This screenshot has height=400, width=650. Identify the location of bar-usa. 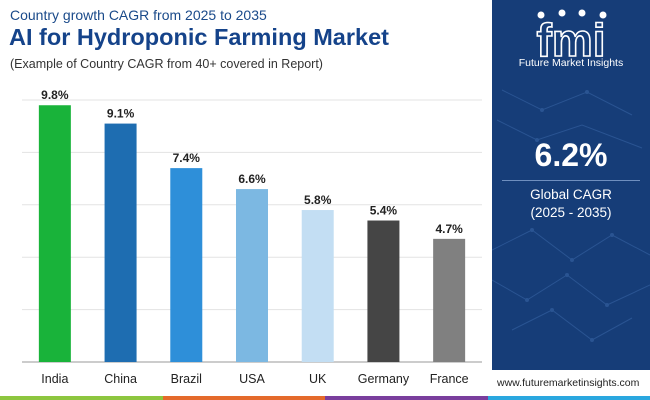
(252, 275).